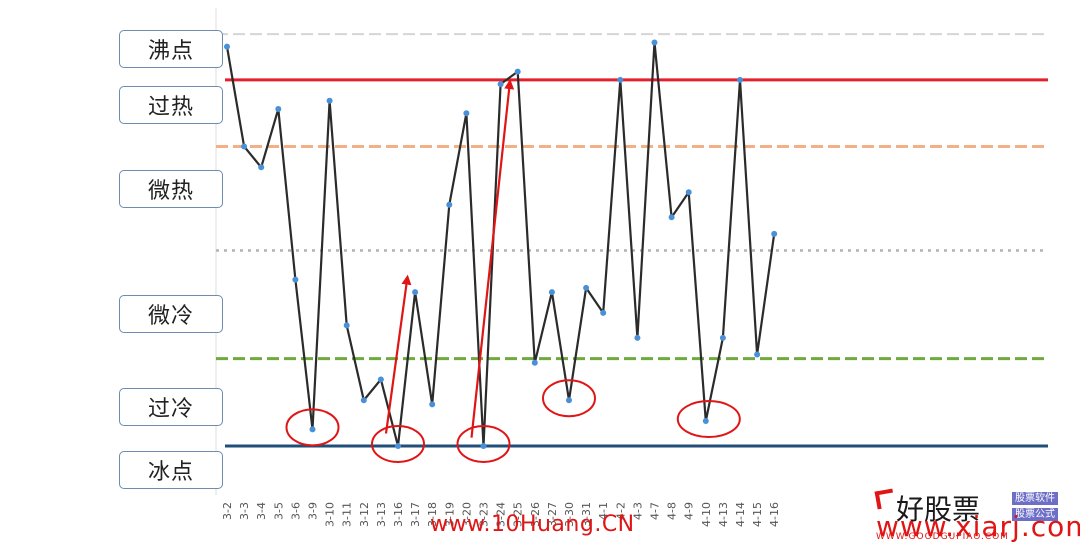 Image resolution: width=1080 pixels, height=546 pixels. Describe the element at coordinates (295, 511) in the screenshot. I see `x-tick-label-3-6: 3-6` at that location.